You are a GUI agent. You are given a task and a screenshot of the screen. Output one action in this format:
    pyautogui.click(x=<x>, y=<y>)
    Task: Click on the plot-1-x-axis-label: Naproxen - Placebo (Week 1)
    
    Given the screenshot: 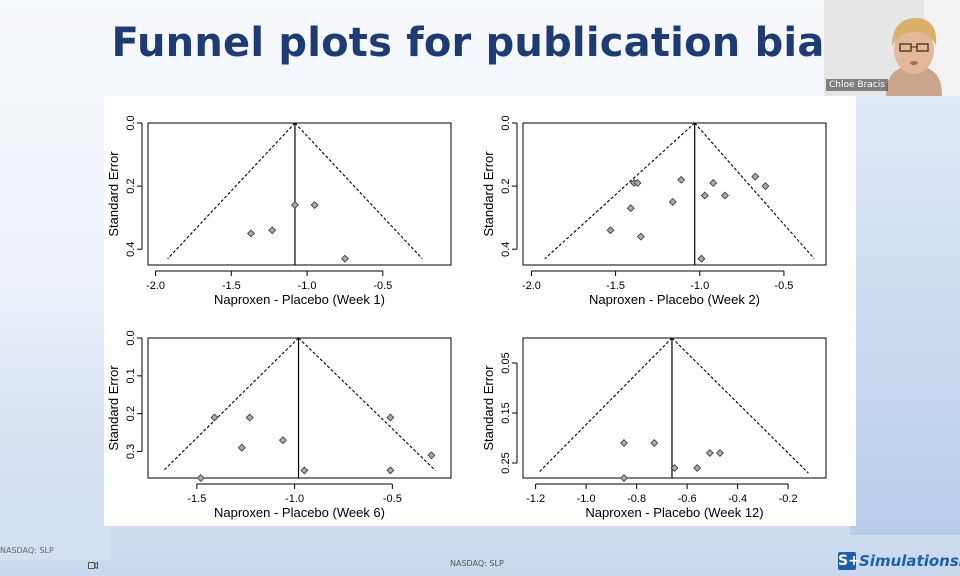 What is the action you would take?
    pyautogui.click(x=299, y=299)
    